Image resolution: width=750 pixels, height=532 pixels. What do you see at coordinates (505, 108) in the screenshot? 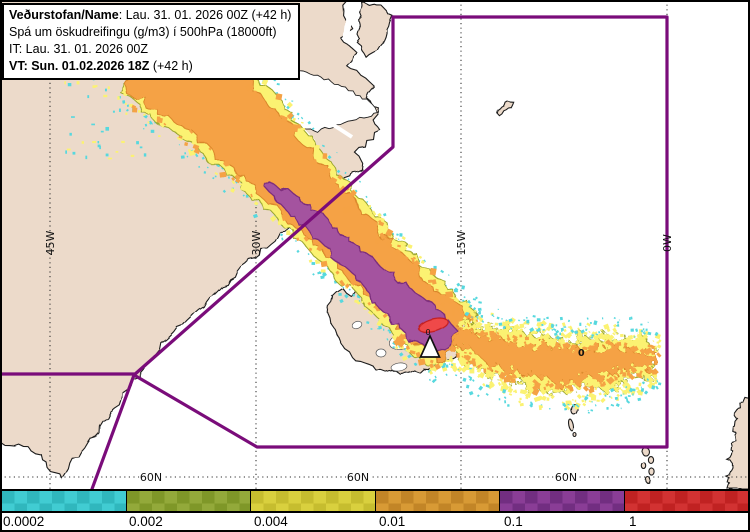
I see `jan-mayen-island` at bounding box center [505, 108].